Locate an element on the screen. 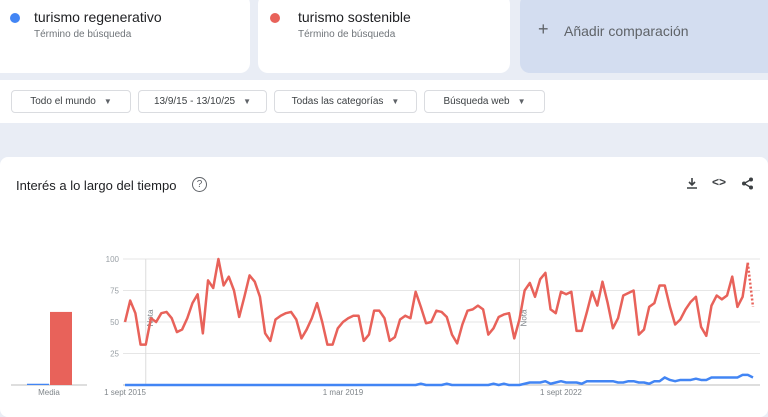 Image resolution: width=768 pixels, height=417 pixels. x-tick-label: 1 mar 2019 is located at coordinates (343, 392).